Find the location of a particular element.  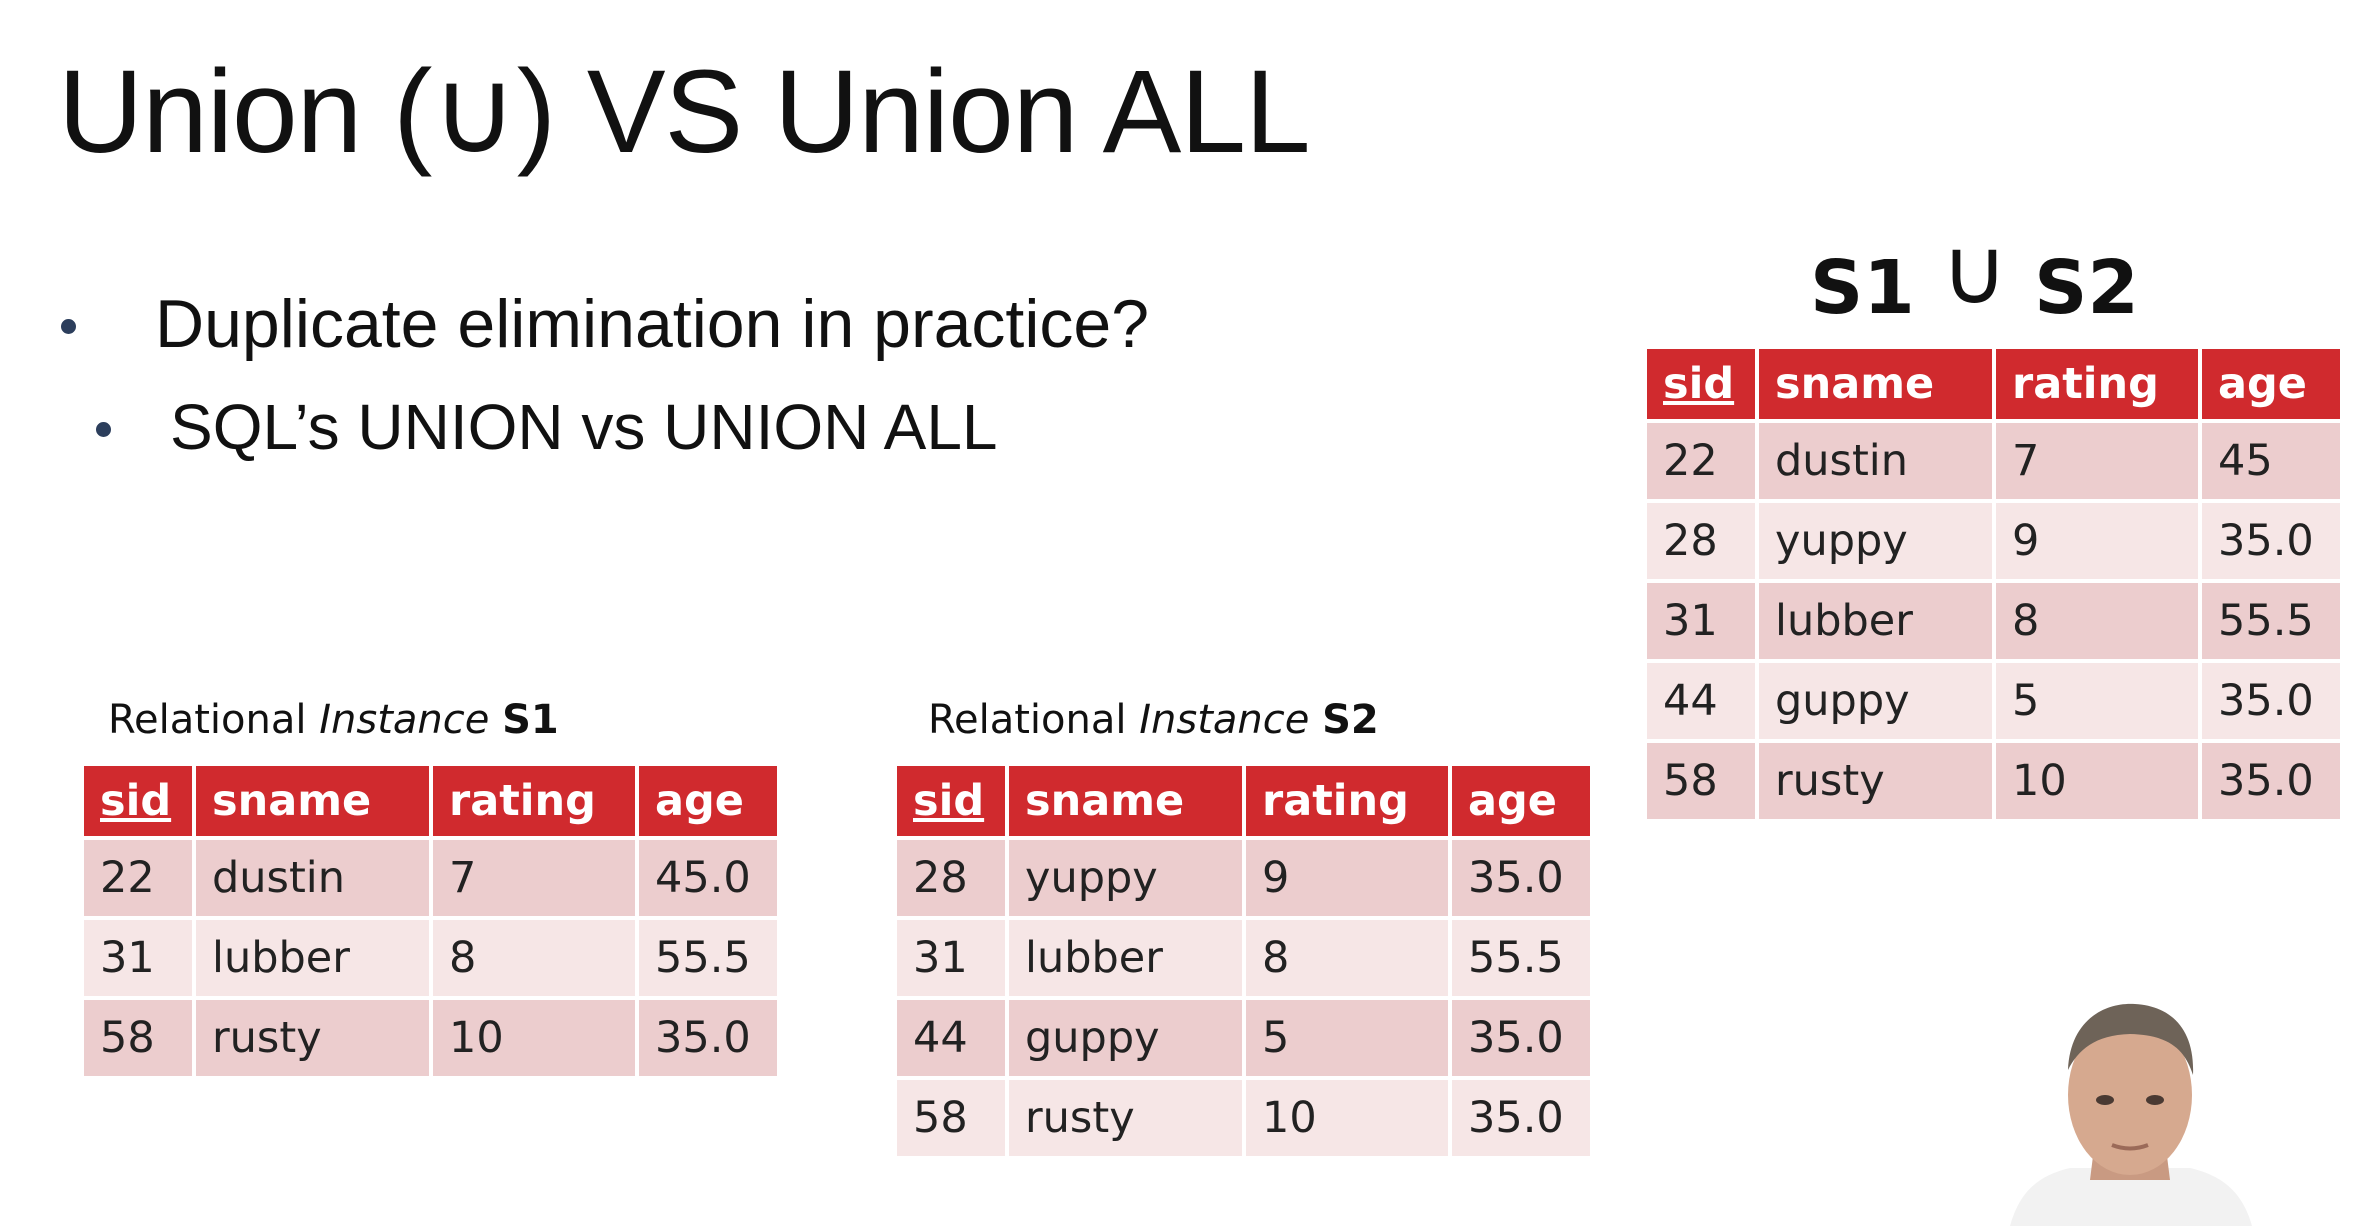

bullet-sql-union: SQL’s UNION vs UNION ALL is located at coordinates (547, 427).